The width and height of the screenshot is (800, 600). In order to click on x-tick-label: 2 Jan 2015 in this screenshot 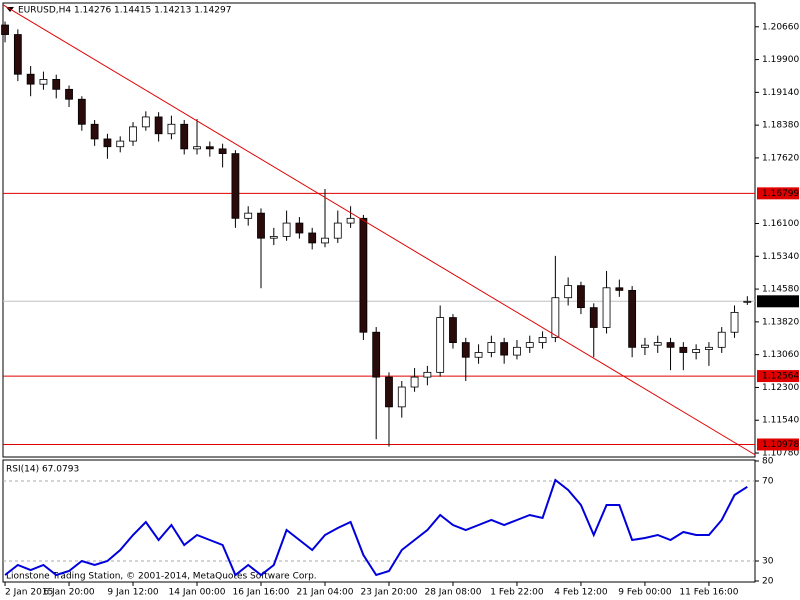, I will do `click(29, 593)`.